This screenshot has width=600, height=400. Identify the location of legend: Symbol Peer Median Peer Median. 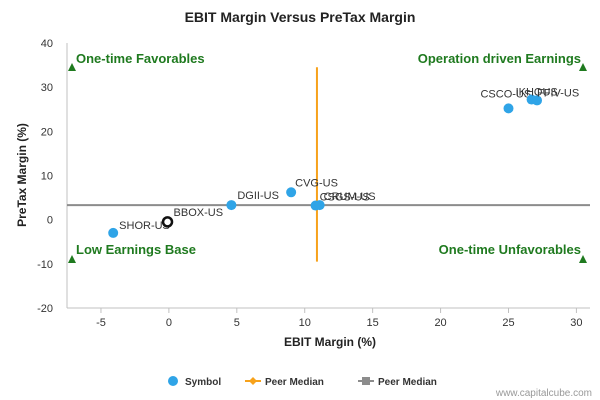
(302, 382).